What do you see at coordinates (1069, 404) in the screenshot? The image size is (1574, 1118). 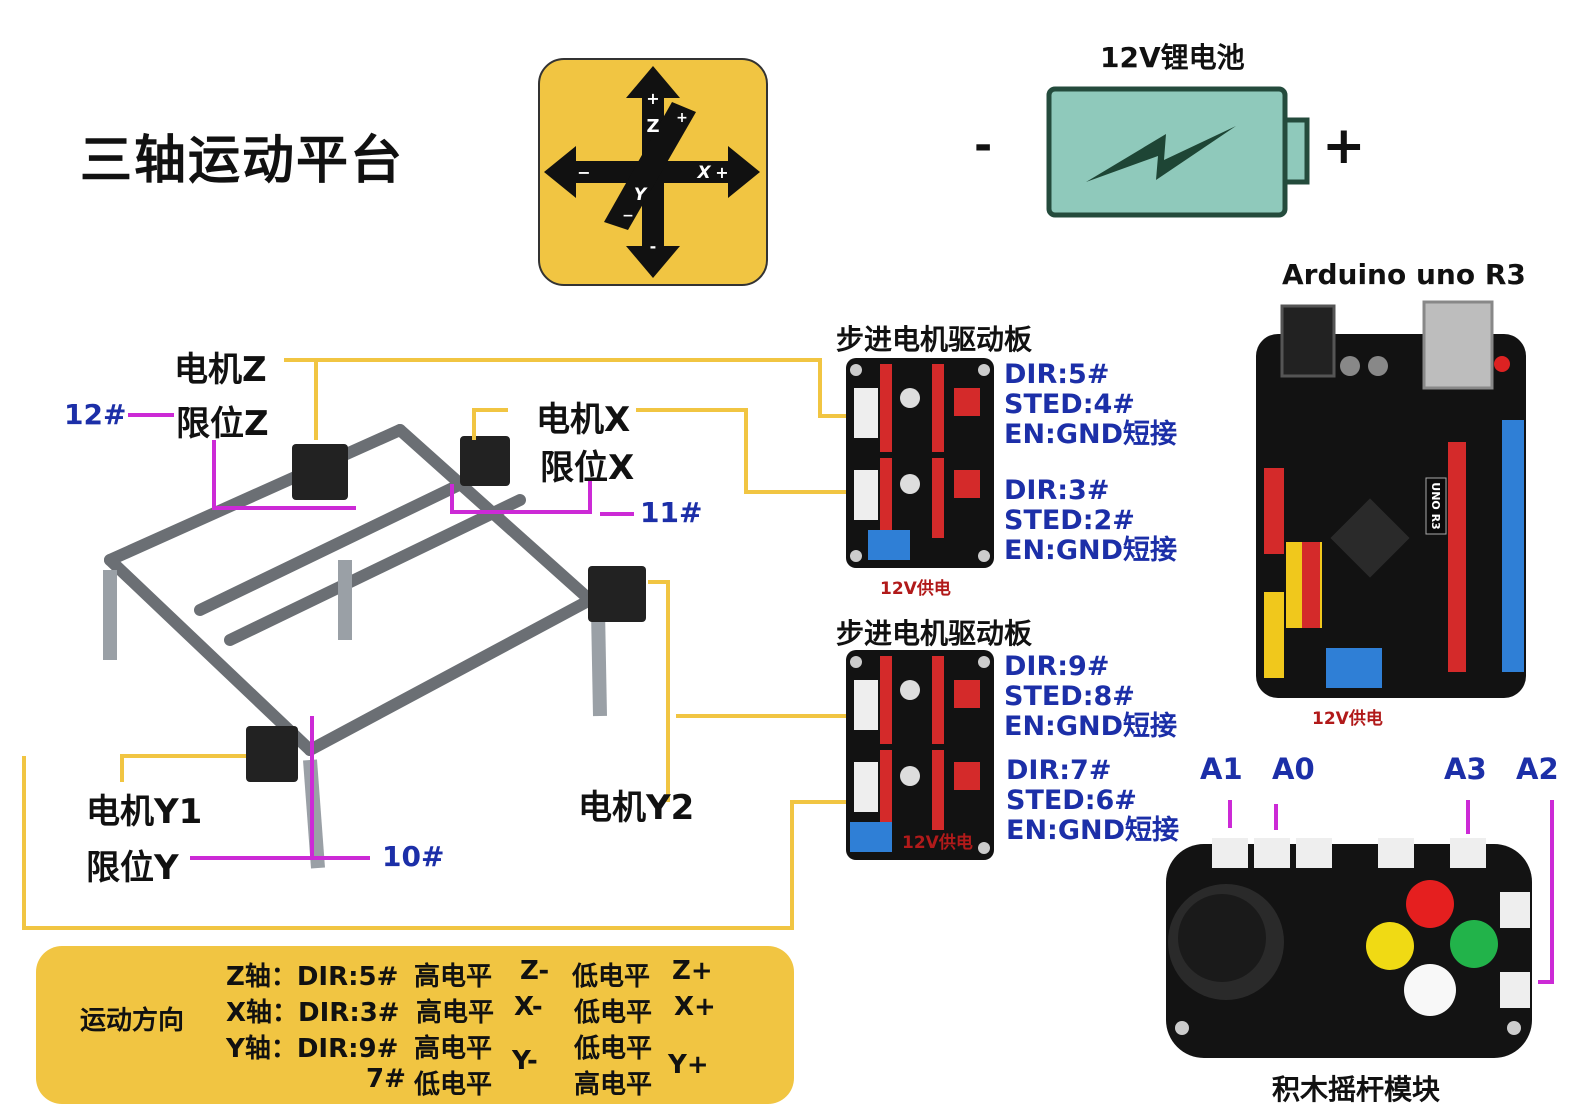 I see `step-label: STED:4#` at bounding box center [1069, 404].